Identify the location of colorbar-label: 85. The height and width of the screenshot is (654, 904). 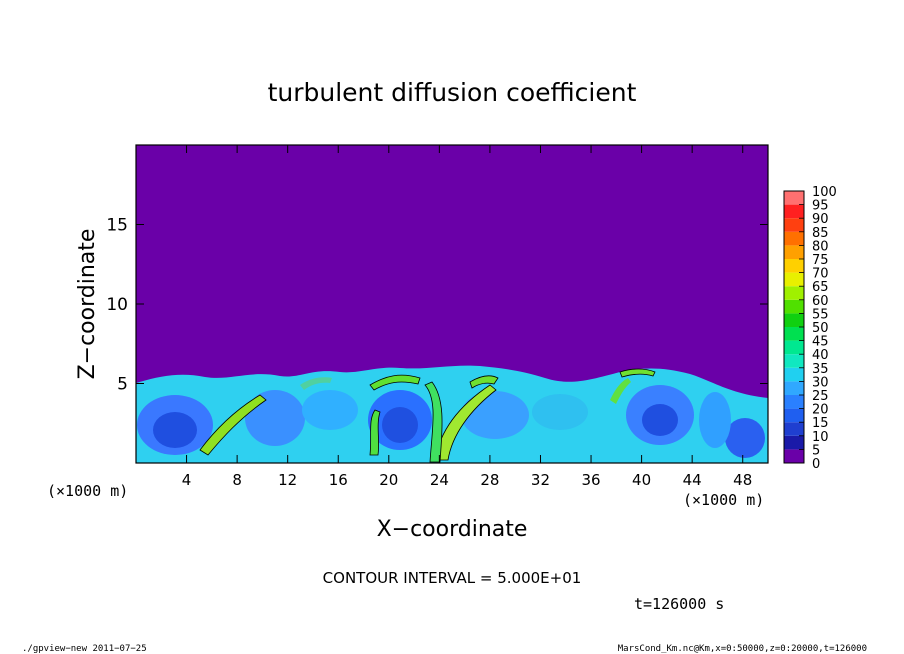
(820, 233).